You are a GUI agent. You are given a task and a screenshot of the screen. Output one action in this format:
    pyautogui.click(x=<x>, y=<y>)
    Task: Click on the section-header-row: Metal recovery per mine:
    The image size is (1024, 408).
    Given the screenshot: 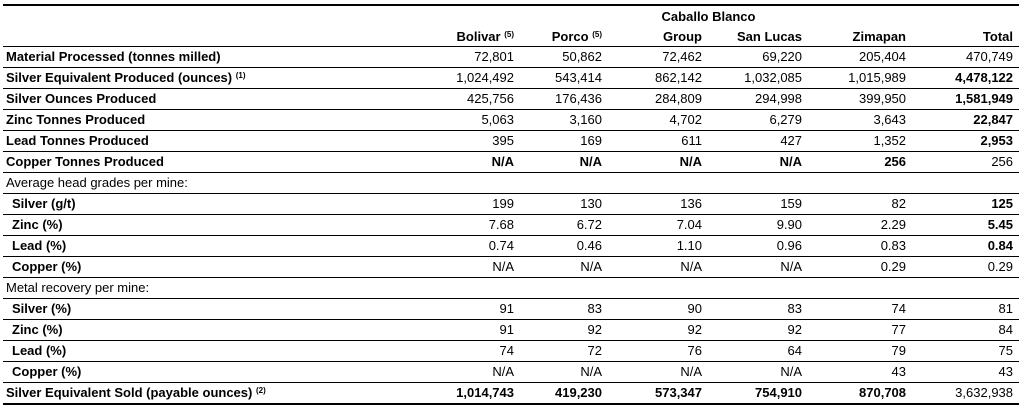 What is the action you would take?
    pyautogui.click(x=511, y=288)
    